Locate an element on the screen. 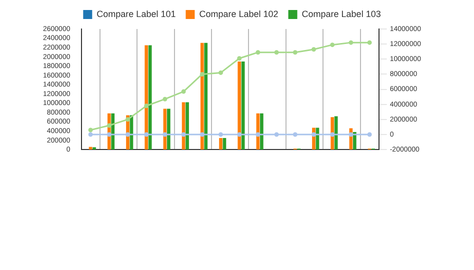 Image resolution: width=474 pixels, height=270 pixels. legend-label: Compare Label 102 is located at coordinates (238, 13).